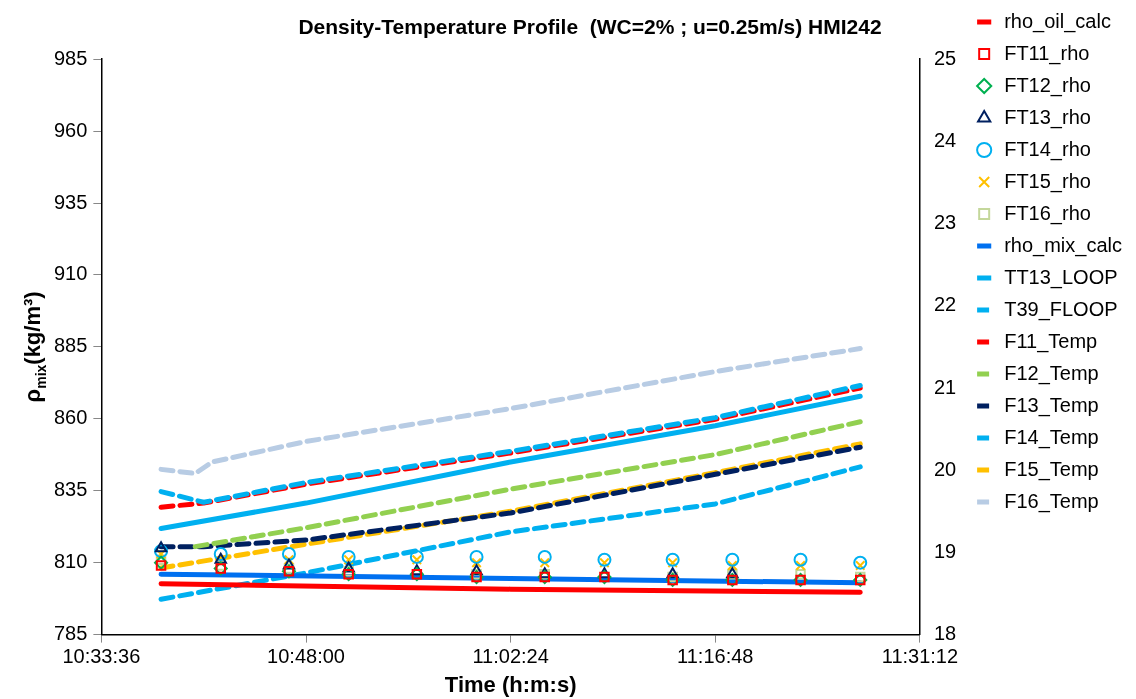 Image resolution: width=1136 pixels, height=699 pixels. Describe the element at coordinates (70, 633) in the screenshot. I see `y-tick-label: 785` at that location.